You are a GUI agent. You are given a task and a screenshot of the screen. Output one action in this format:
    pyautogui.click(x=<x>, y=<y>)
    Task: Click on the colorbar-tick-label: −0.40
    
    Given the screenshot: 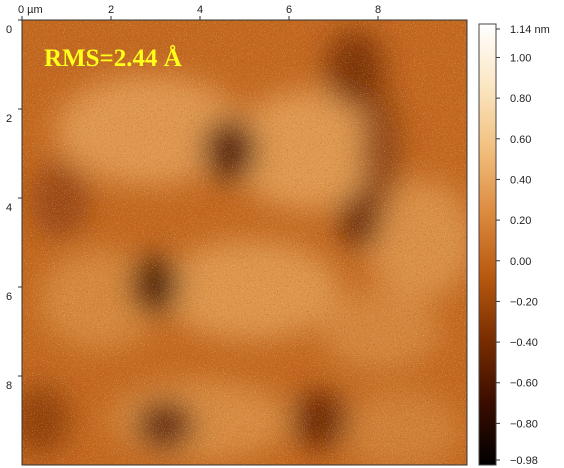 What is the action you would take?
    pyautogui.click(x=524, y=343)
    